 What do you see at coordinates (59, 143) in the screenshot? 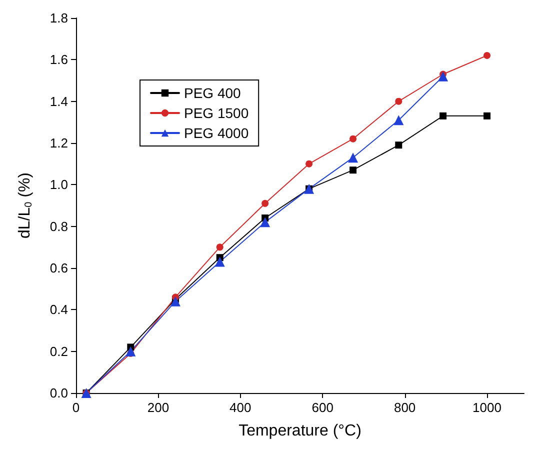
I see `y-tick-label: 1.2` at bounding box center [59, 143].